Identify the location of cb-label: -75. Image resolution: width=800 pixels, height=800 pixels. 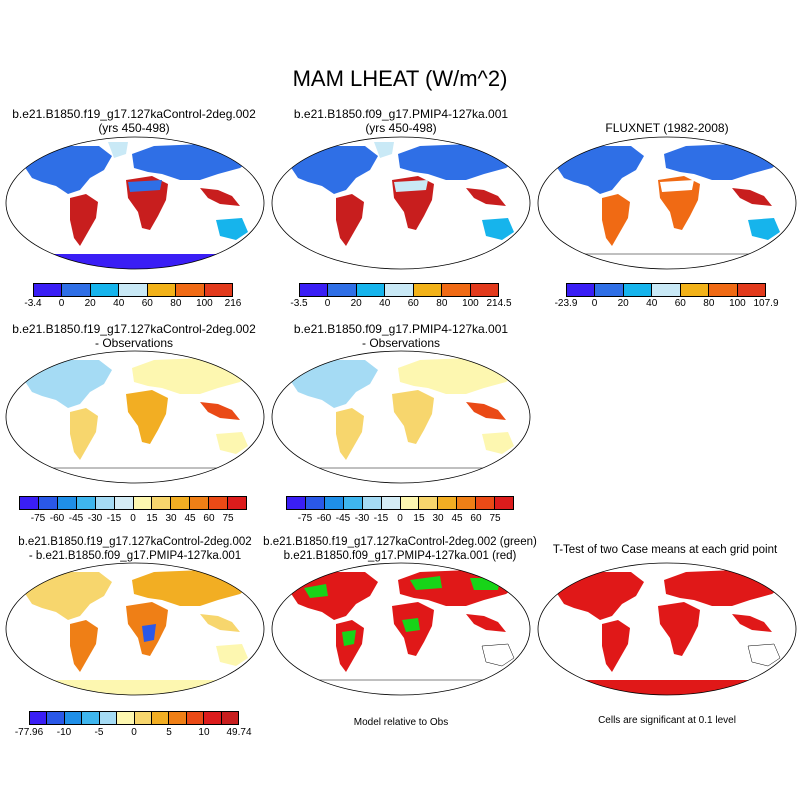
(305, 518).